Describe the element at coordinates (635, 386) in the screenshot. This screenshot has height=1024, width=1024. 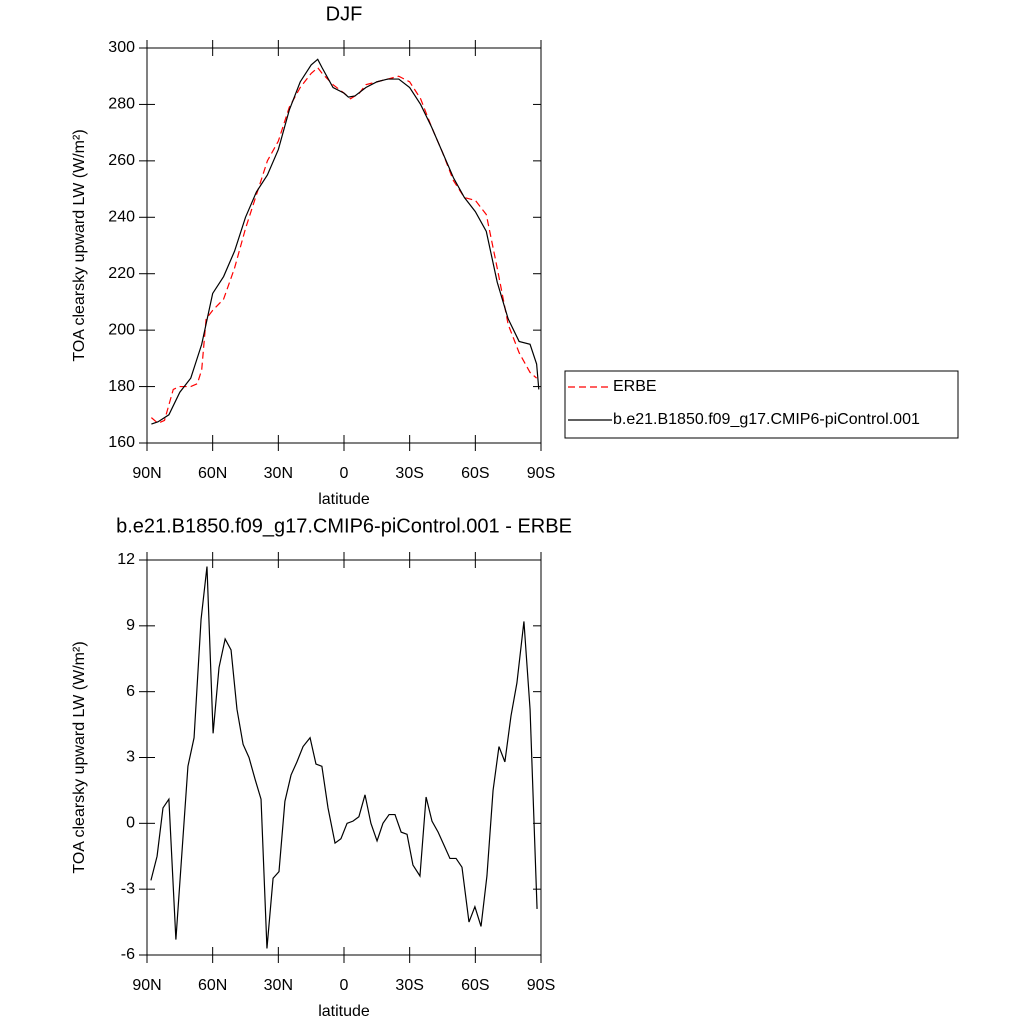
I see `legend-label: ERBE` at that location.